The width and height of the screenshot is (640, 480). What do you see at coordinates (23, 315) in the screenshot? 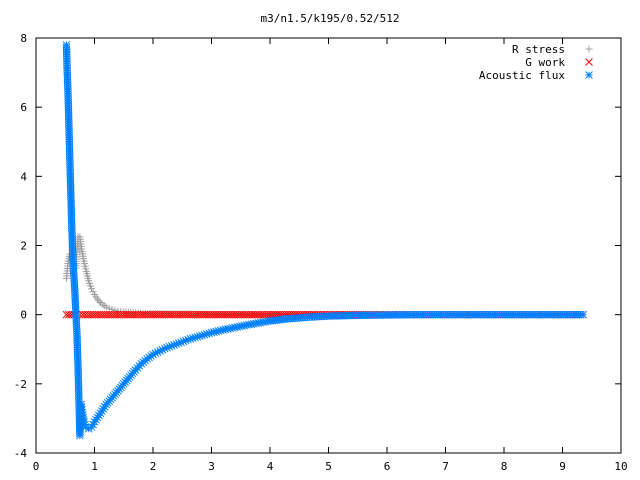
I see `y-tick-label: 0` at bounding box center [23, 315].